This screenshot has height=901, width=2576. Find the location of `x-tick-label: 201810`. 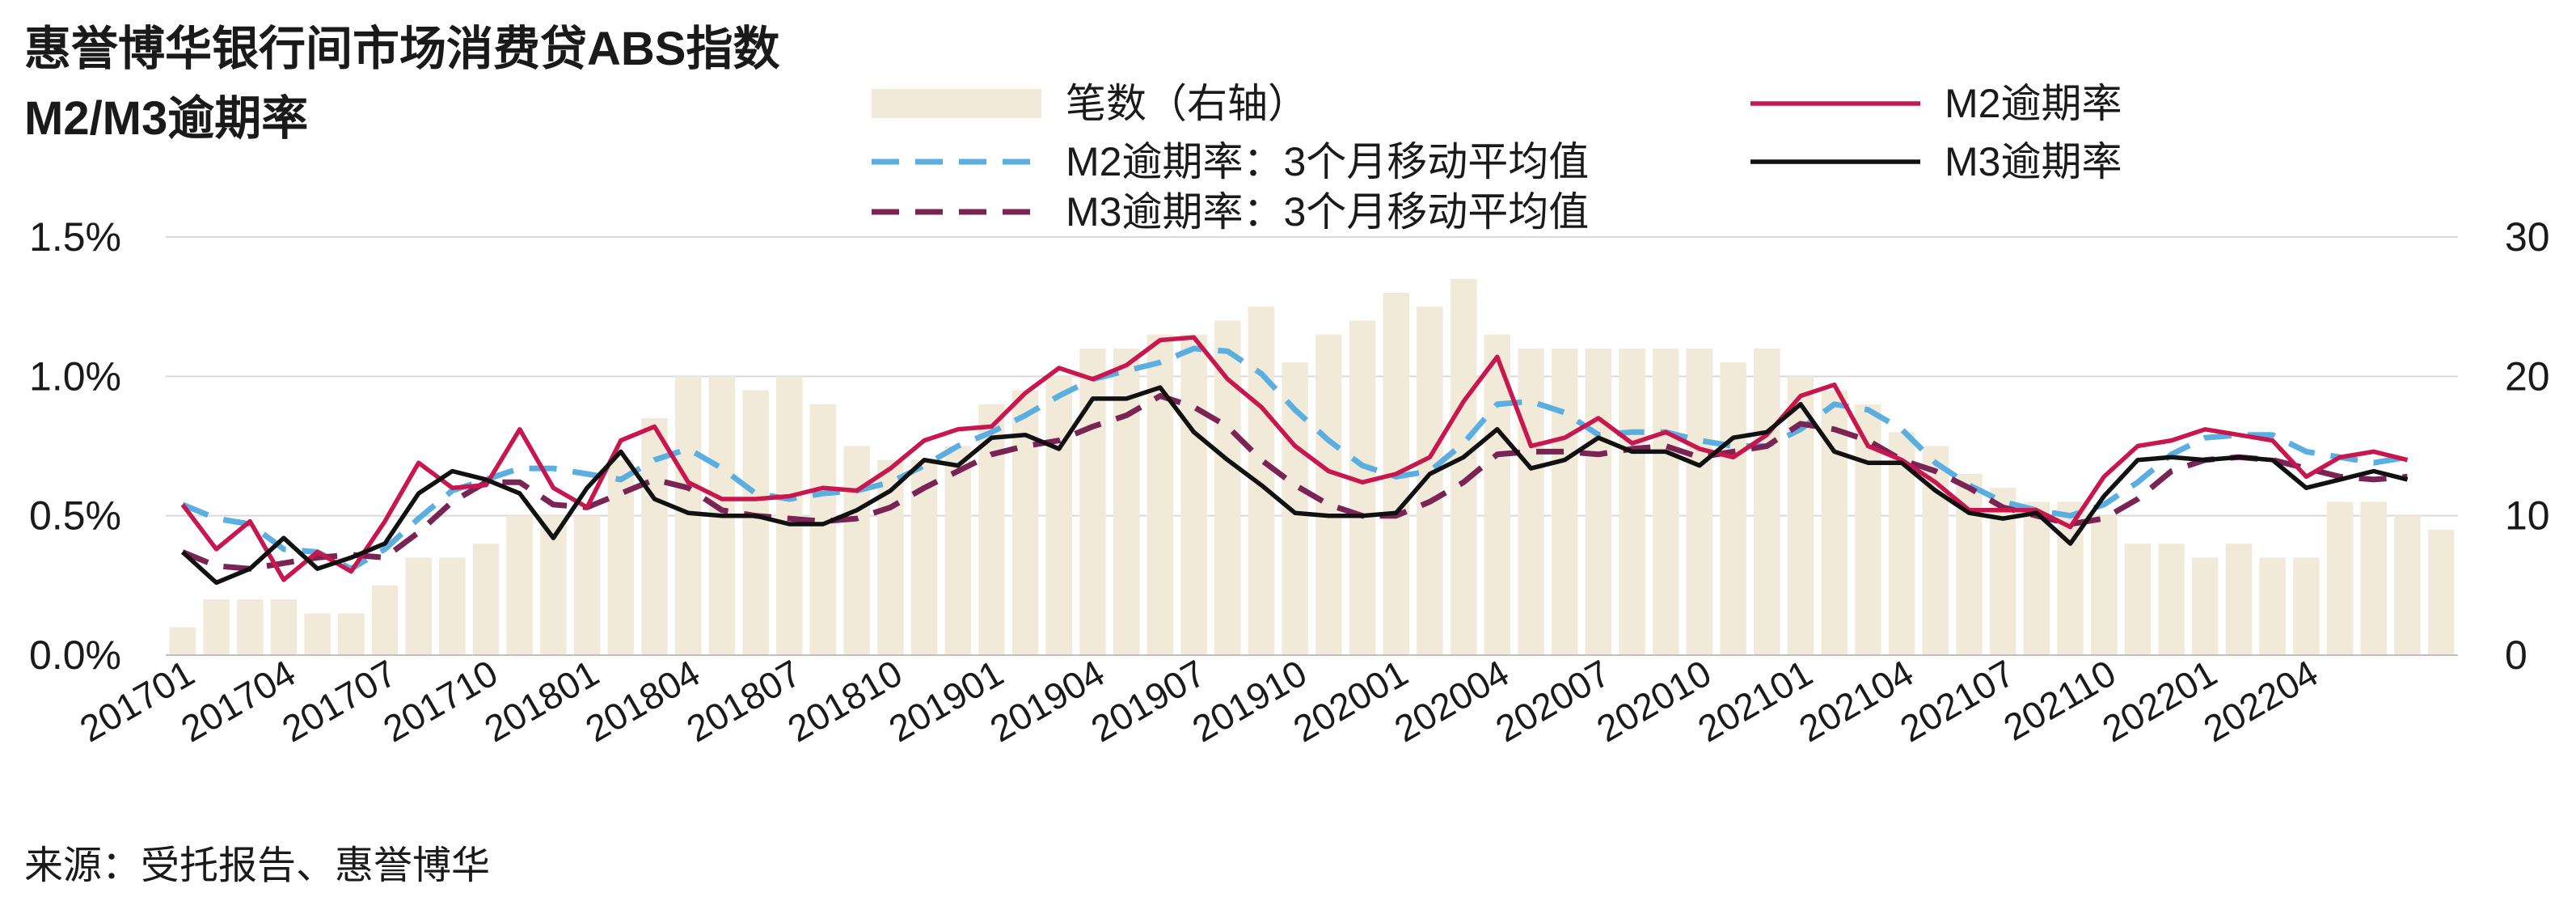

x-tick-label: 201810 is located at coordinates (844, 701).